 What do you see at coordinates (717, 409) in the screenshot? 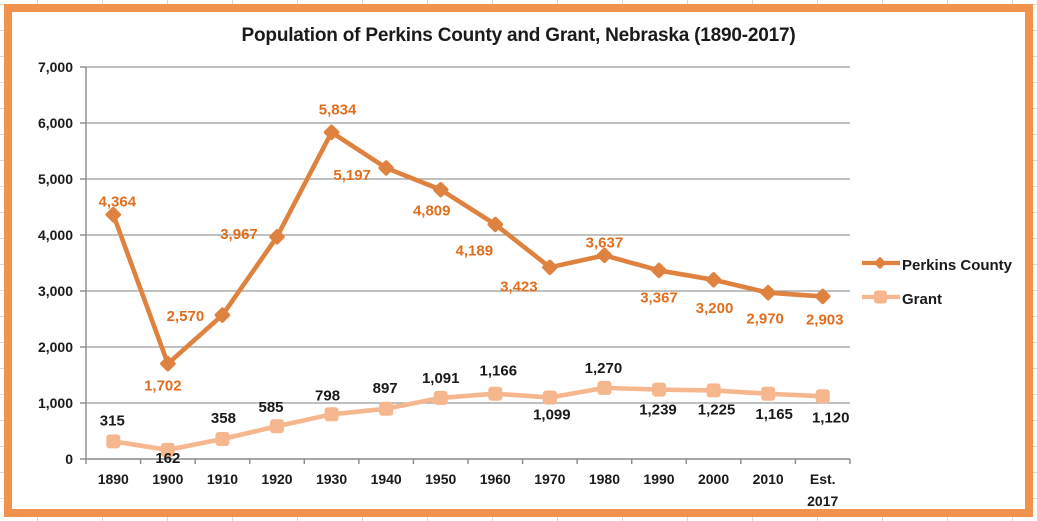
I see `data-label-grant: 1,225` at bounding box center [717, 409].